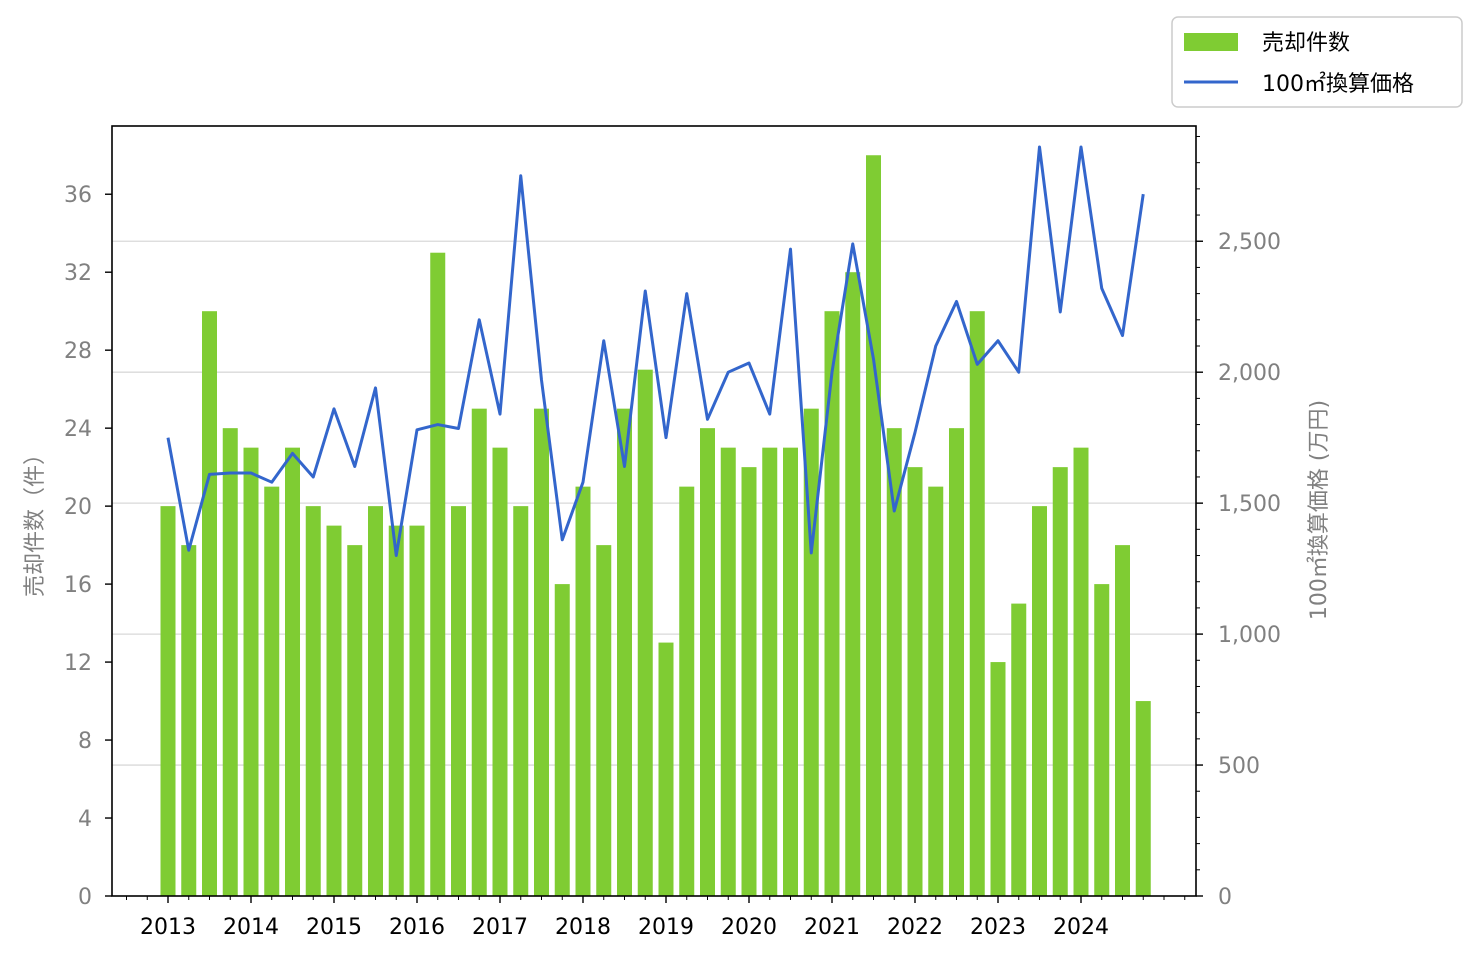  What do you see at coordinates (85, 741) in the screenshot?
I see `left-tick-label-2: 8` at bounding box center [85, 741].